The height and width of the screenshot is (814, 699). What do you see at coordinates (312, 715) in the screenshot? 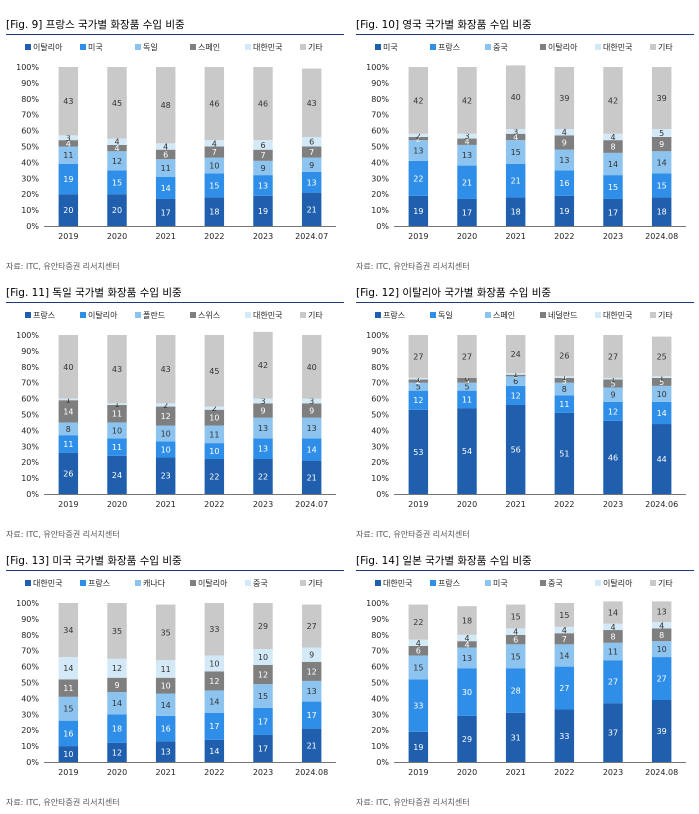
I see `data-label: 17` at bounding box center [312, 715].